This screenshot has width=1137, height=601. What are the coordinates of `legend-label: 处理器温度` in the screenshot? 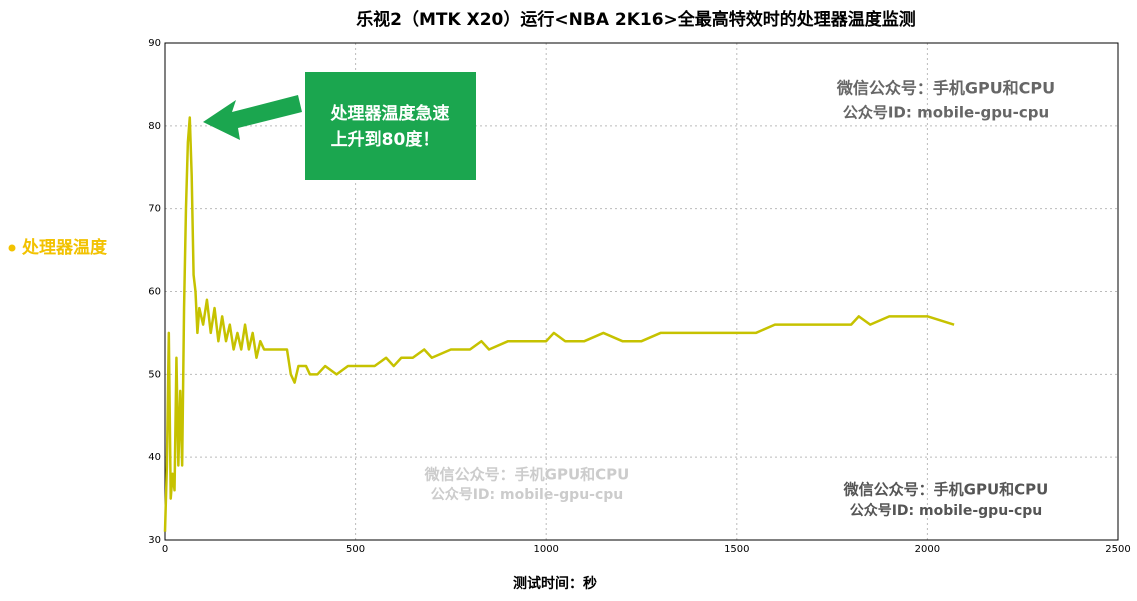 It's located at (64, 247).